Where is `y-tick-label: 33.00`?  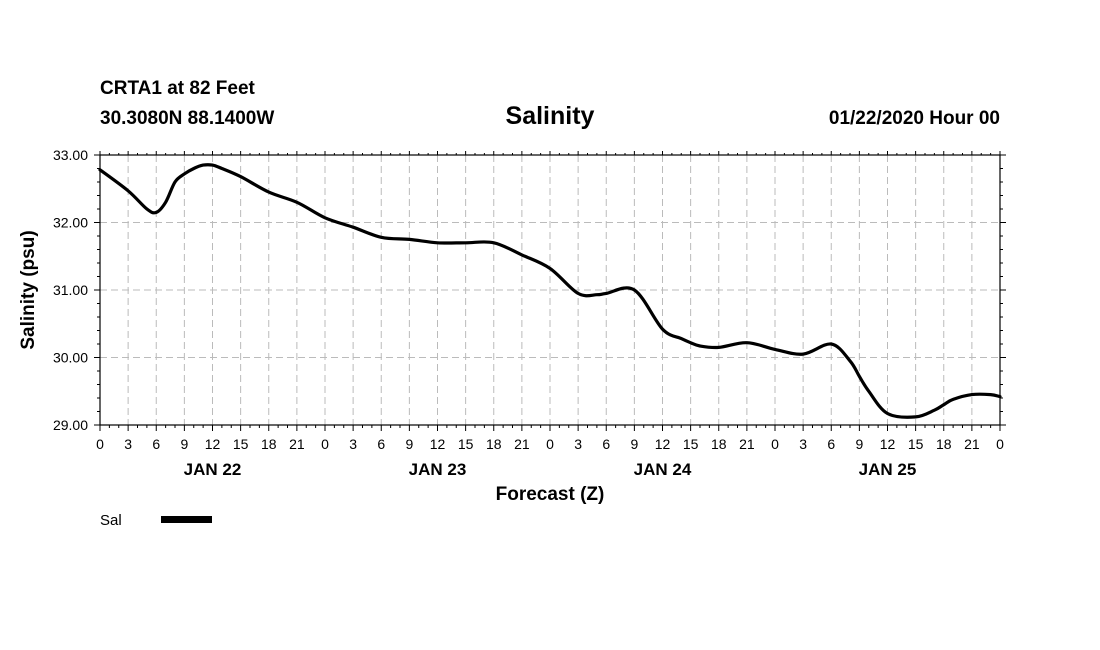 y-tick-label: 33.00 is located at coordinates (70, 155).